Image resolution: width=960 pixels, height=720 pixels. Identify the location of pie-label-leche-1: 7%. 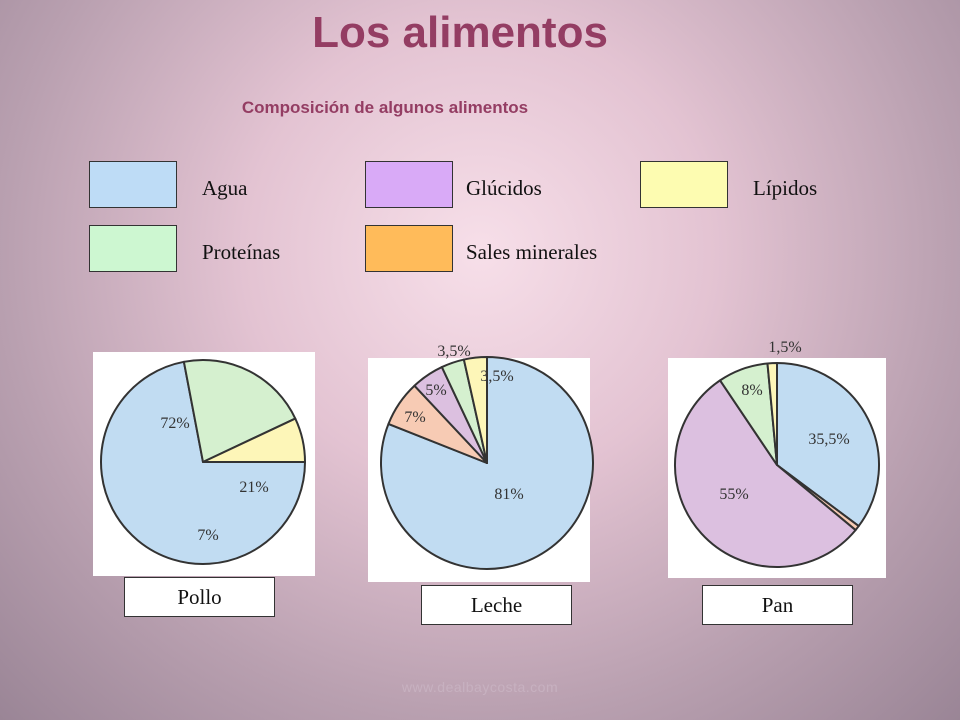
(414, 417).